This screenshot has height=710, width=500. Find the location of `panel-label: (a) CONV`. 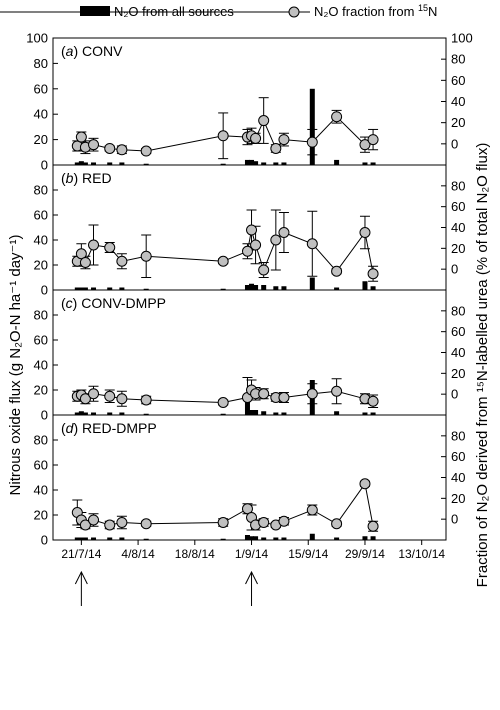

panel-label: (a) CONV is located at coordinates (92, 51).